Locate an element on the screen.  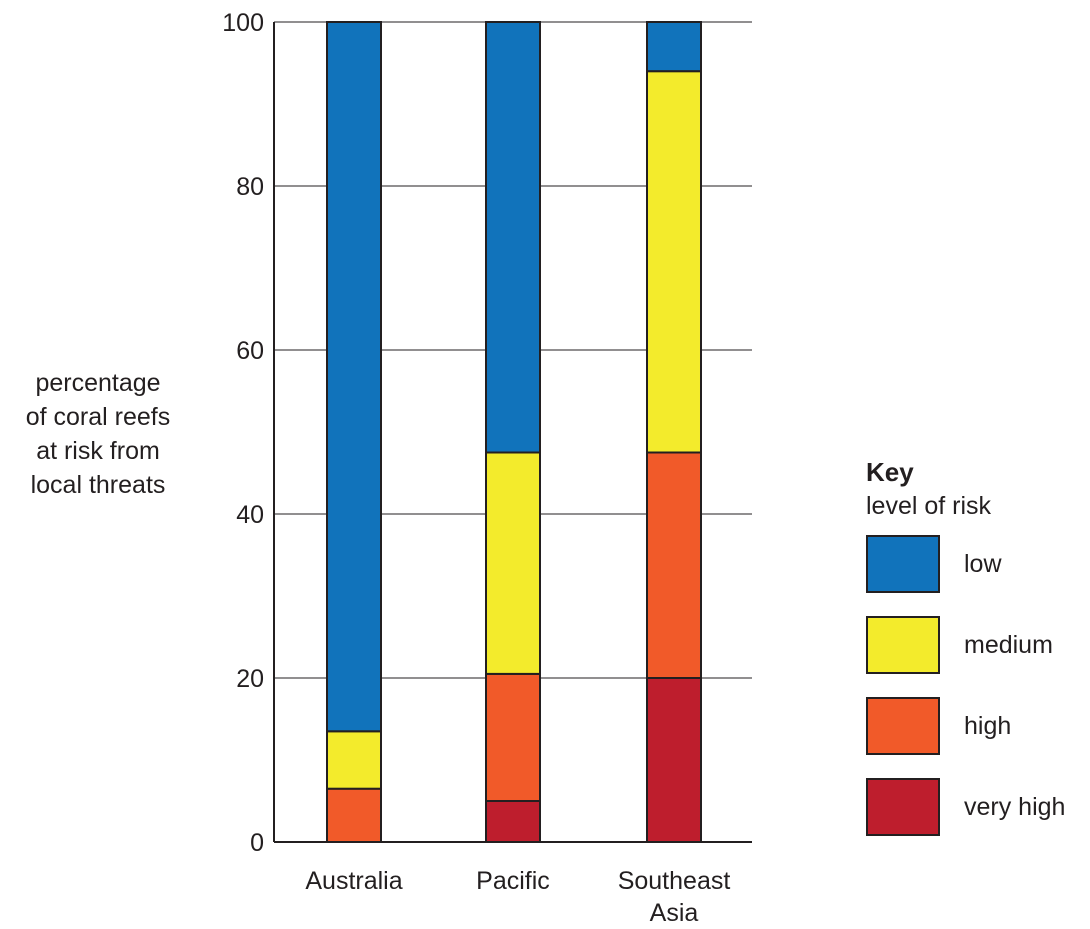
legend-item-low: low is located at coordinates (934, 565).